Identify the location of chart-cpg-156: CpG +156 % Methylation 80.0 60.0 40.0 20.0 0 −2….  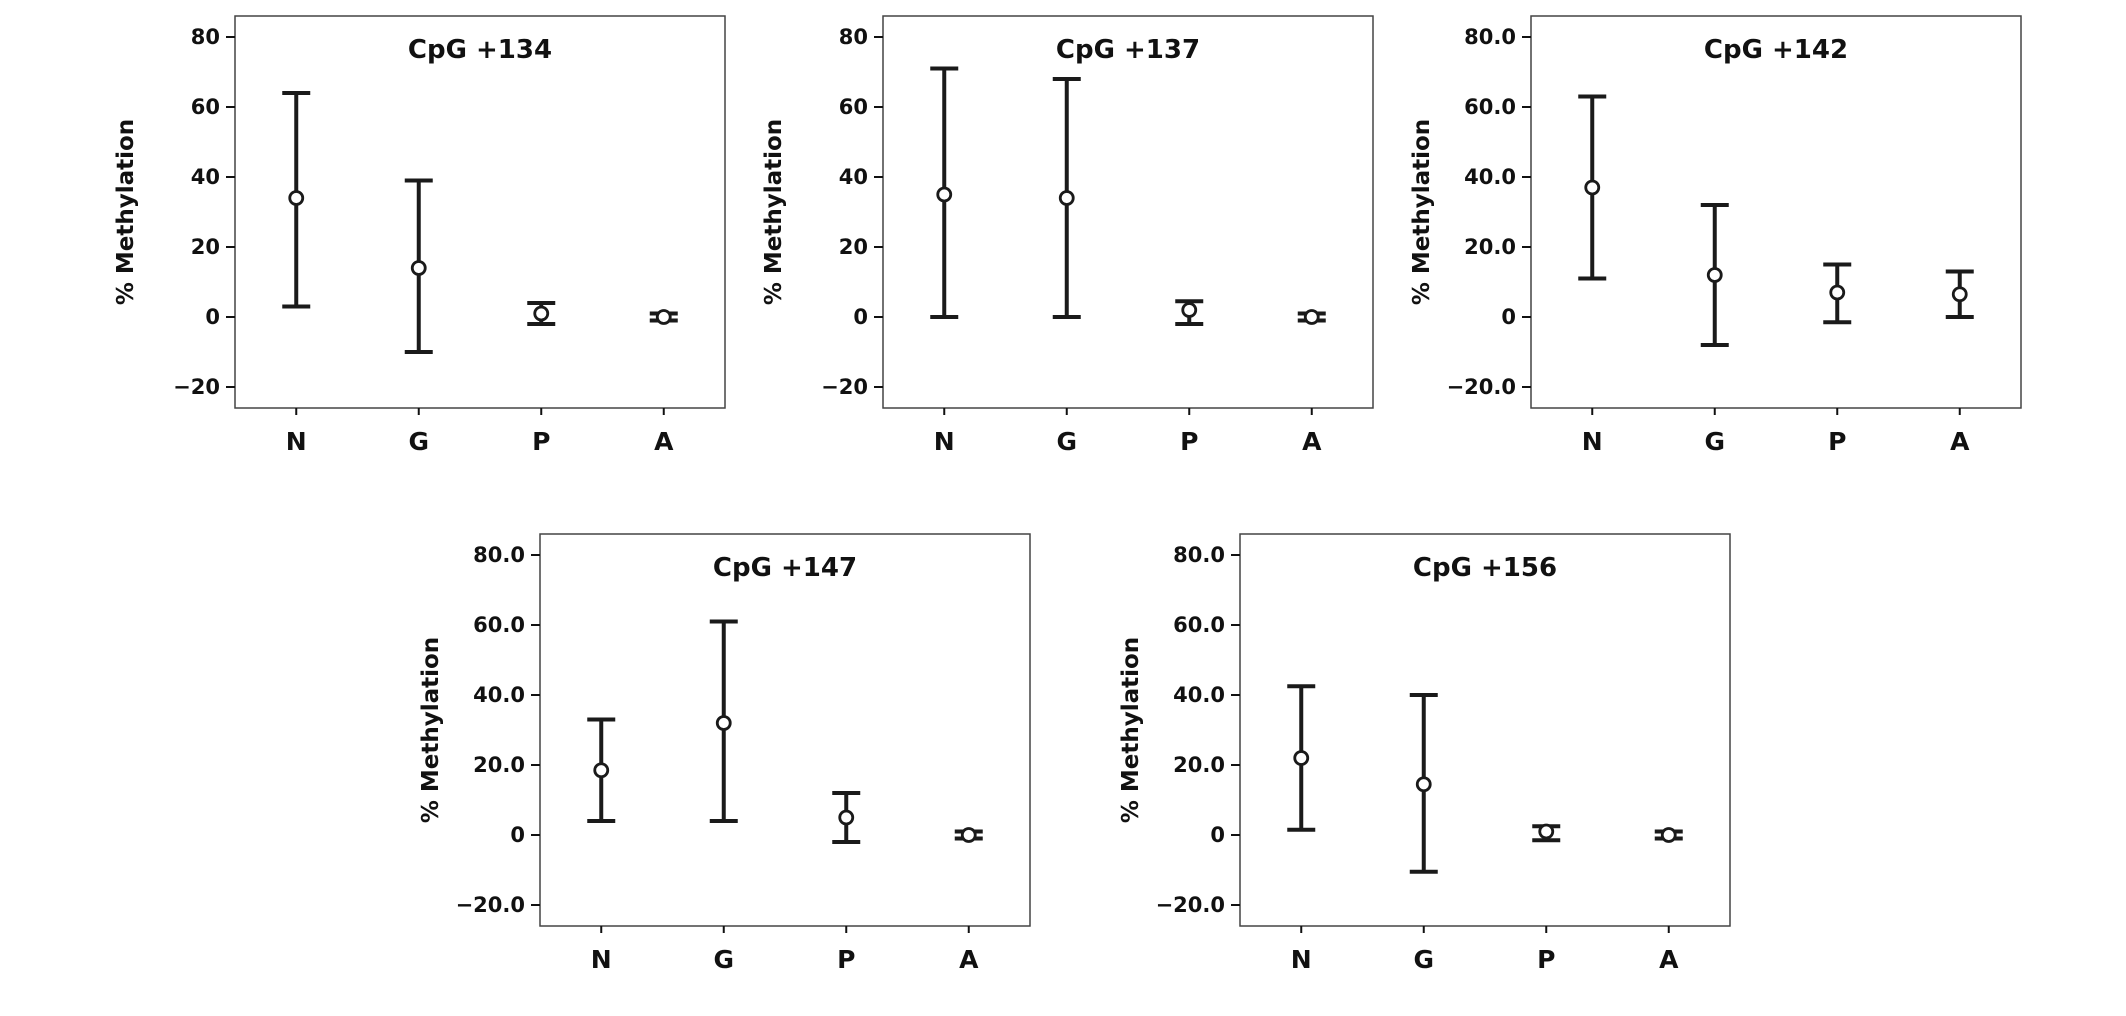
(1424, 753).